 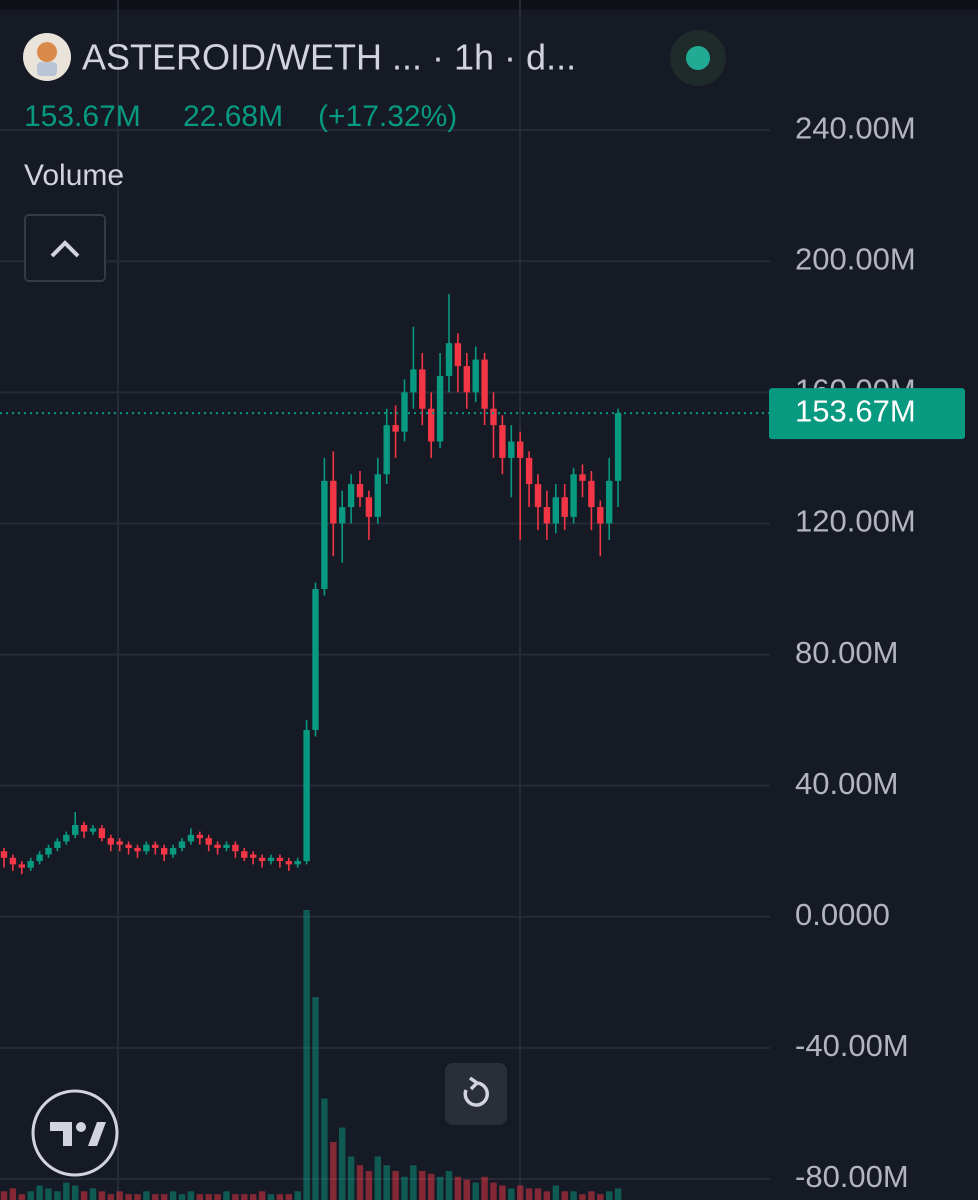 What do you see at coordinates (65, 248) in the screenshot?
I see `collapse-button` at bounding box center [65, 248].